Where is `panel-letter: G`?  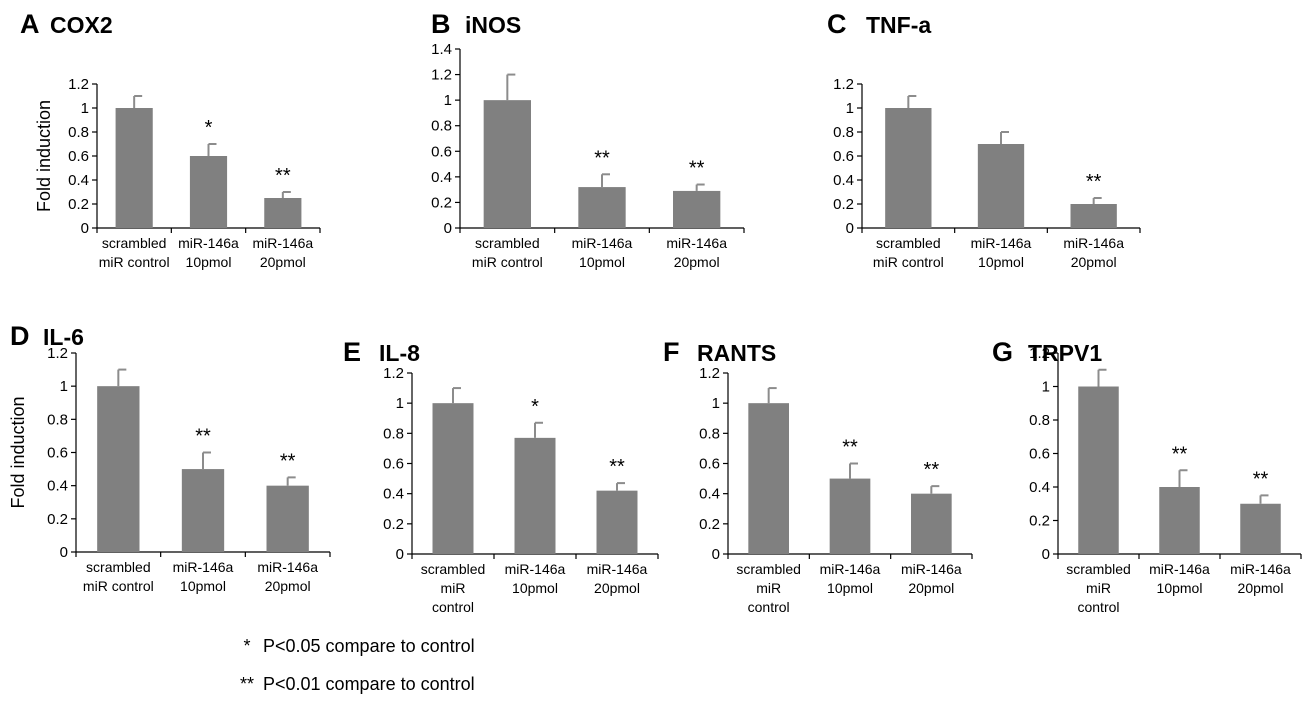
panel-letter: G is located at coordinates (1002, 352).